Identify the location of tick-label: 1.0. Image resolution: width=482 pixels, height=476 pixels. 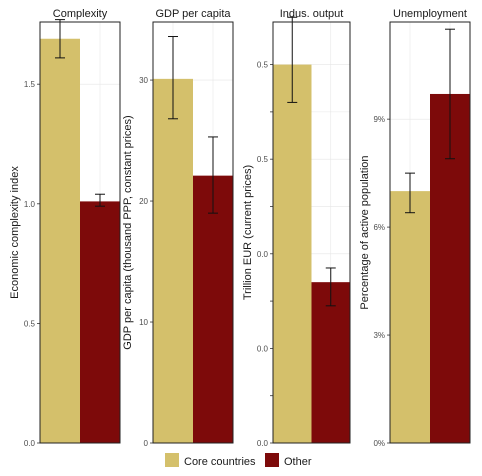
(30, 204).